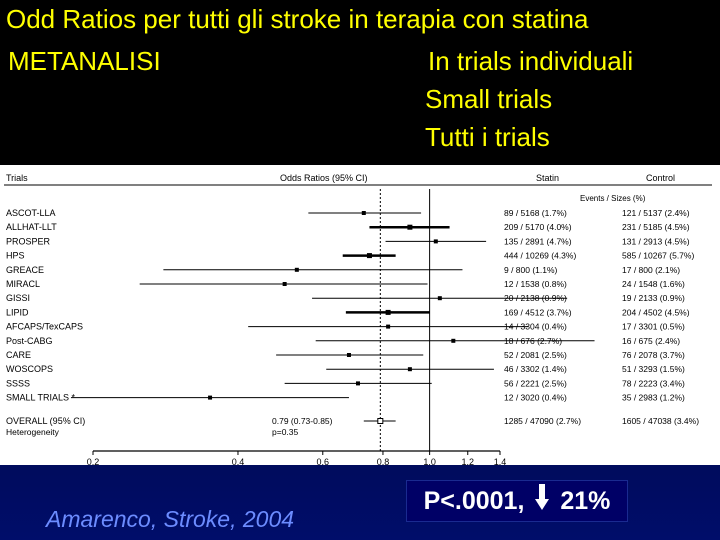 This screenshot has height=540, width=720. Describe the element at coordinates (41, 398) in the screenshot. I see `trial-label: SMALL TRIALS *` at that location.